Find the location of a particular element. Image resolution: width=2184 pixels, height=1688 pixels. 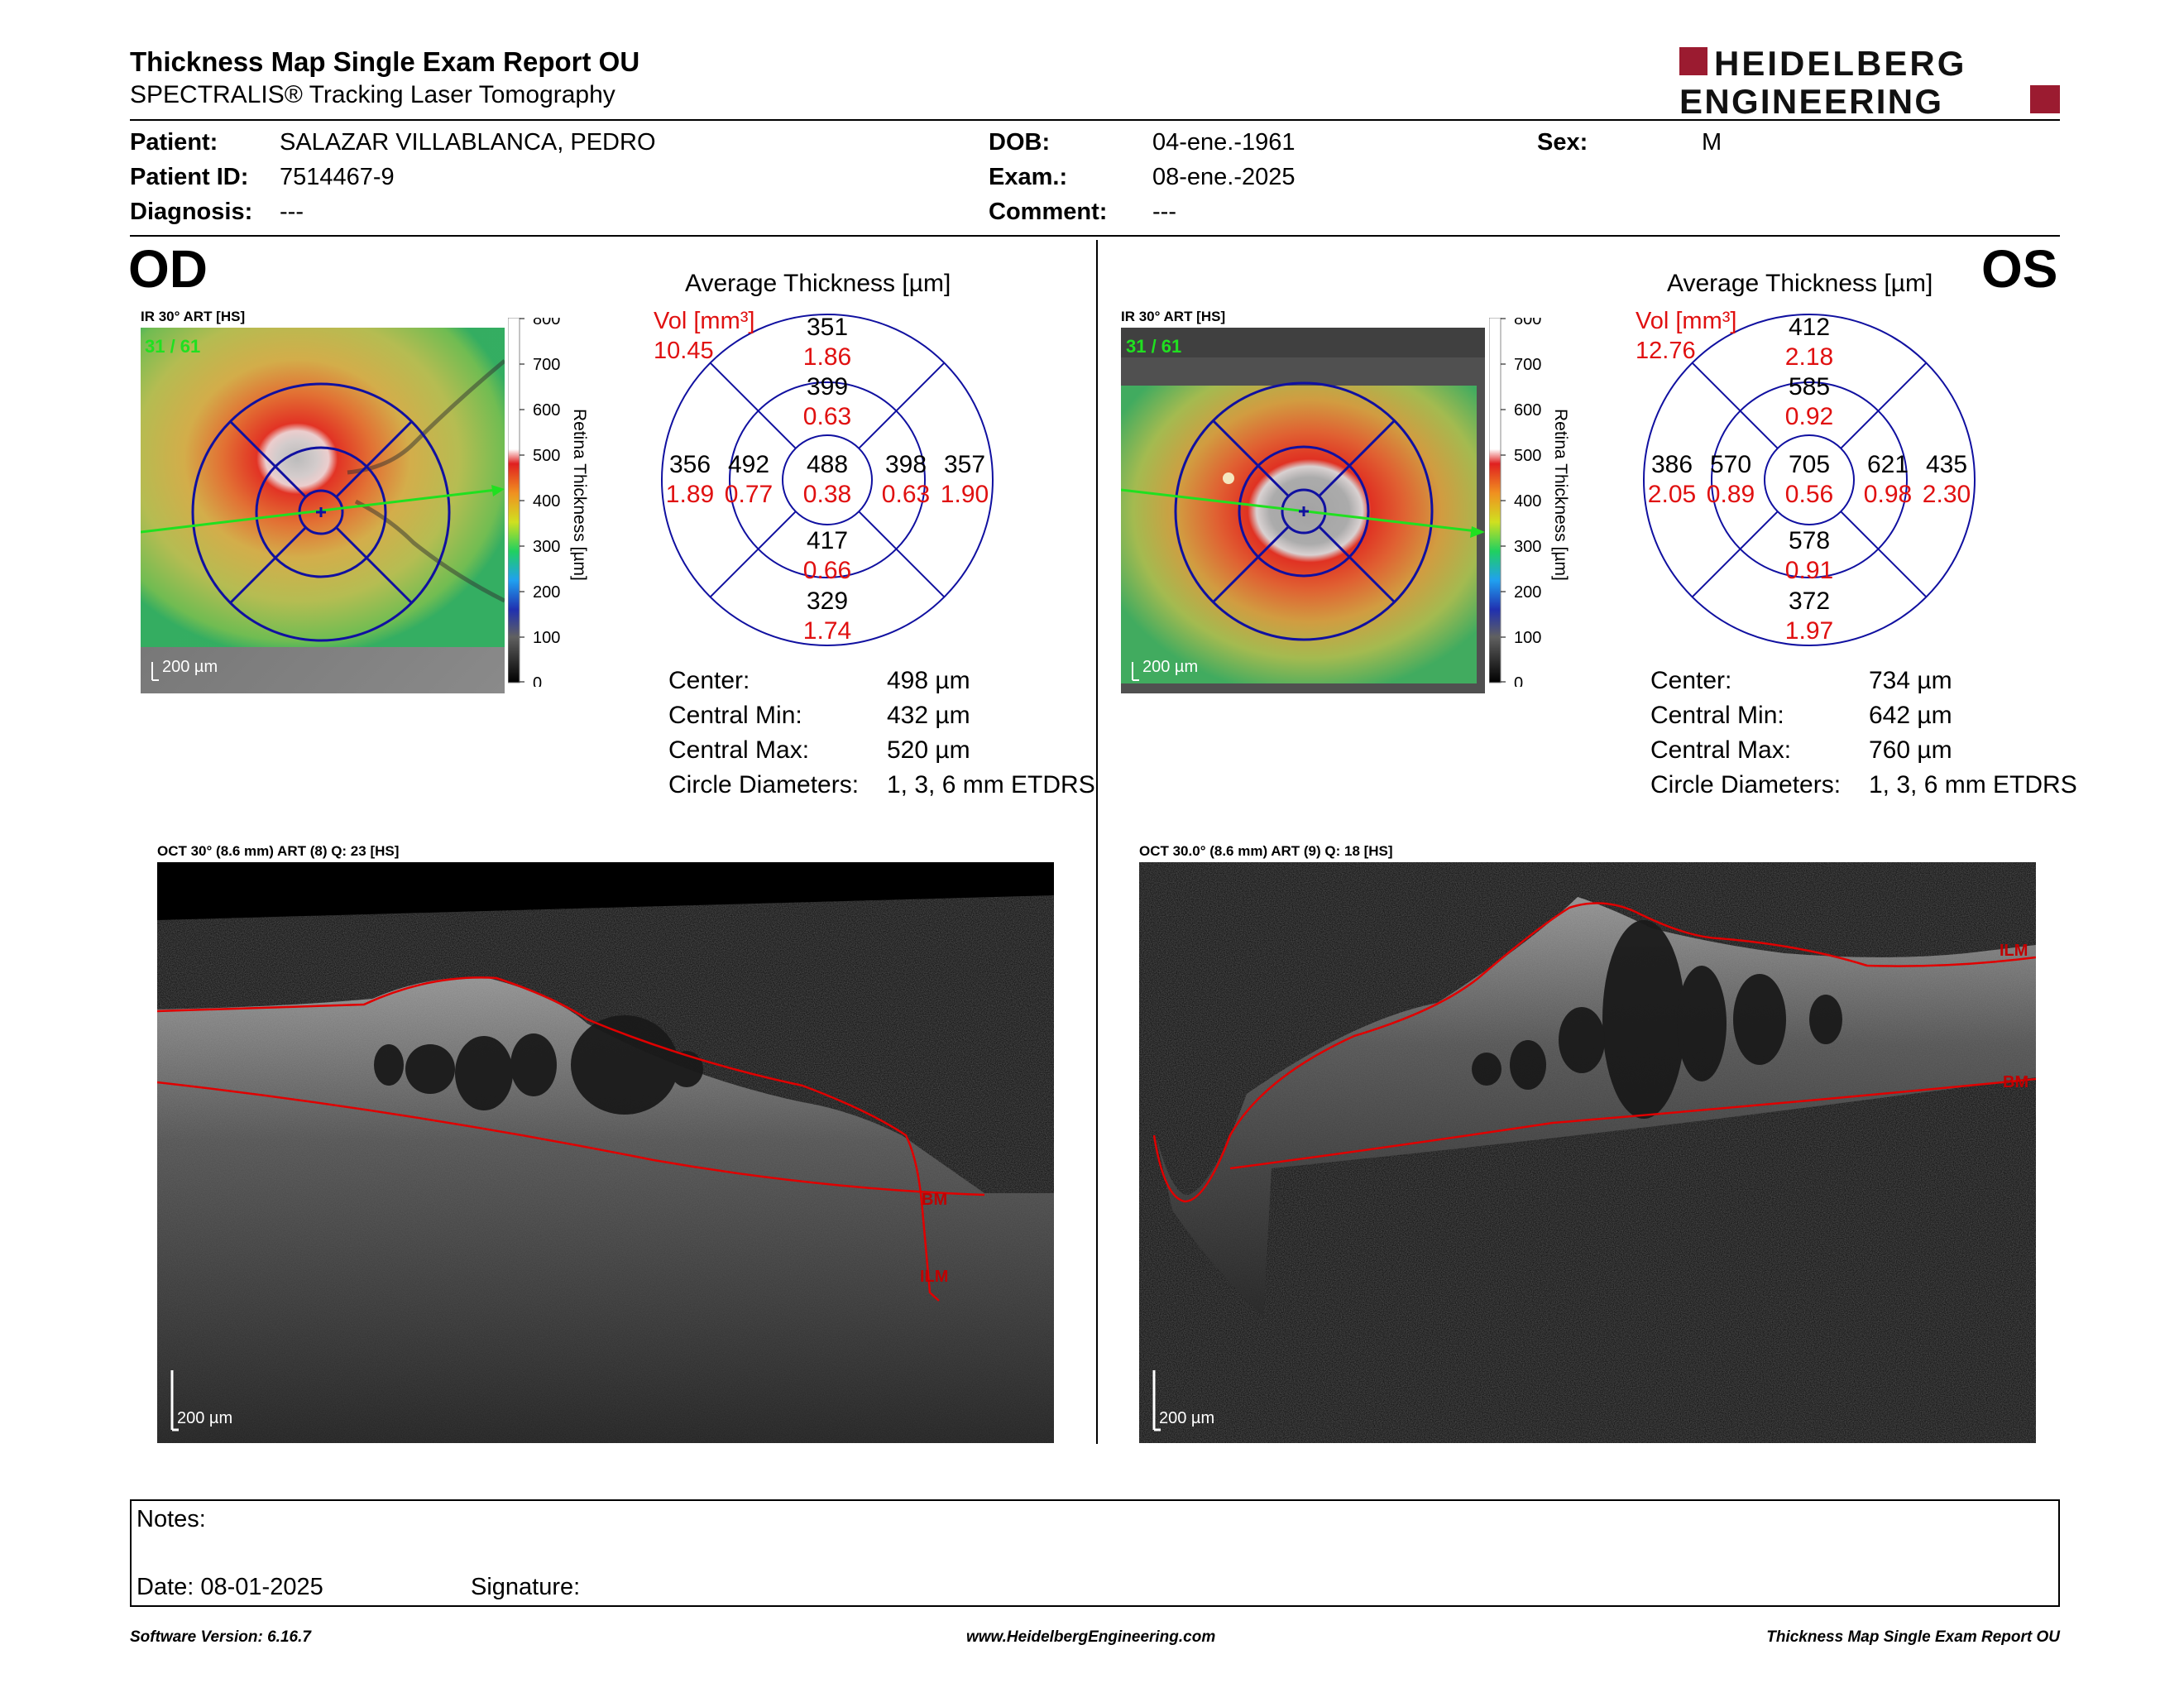

od-outer-left-volume: 1.89 is located at coordinates (690, 494).